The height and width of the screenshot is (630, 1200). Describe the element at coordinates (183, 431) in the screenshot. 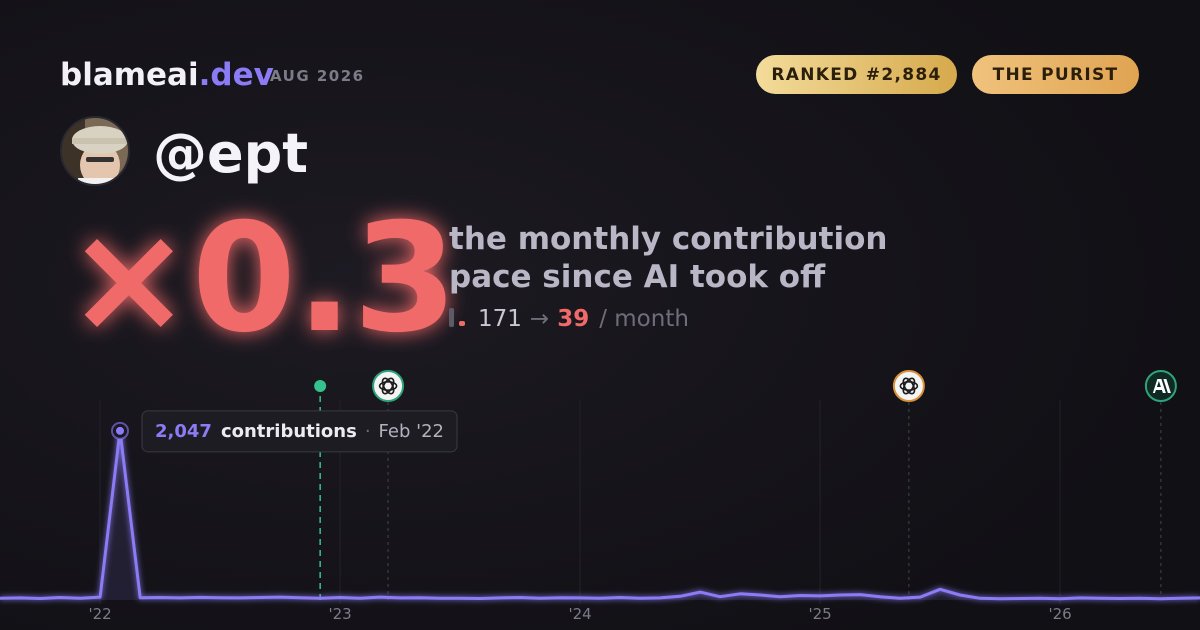

I see `tooltip-value: 2,047` at that location.